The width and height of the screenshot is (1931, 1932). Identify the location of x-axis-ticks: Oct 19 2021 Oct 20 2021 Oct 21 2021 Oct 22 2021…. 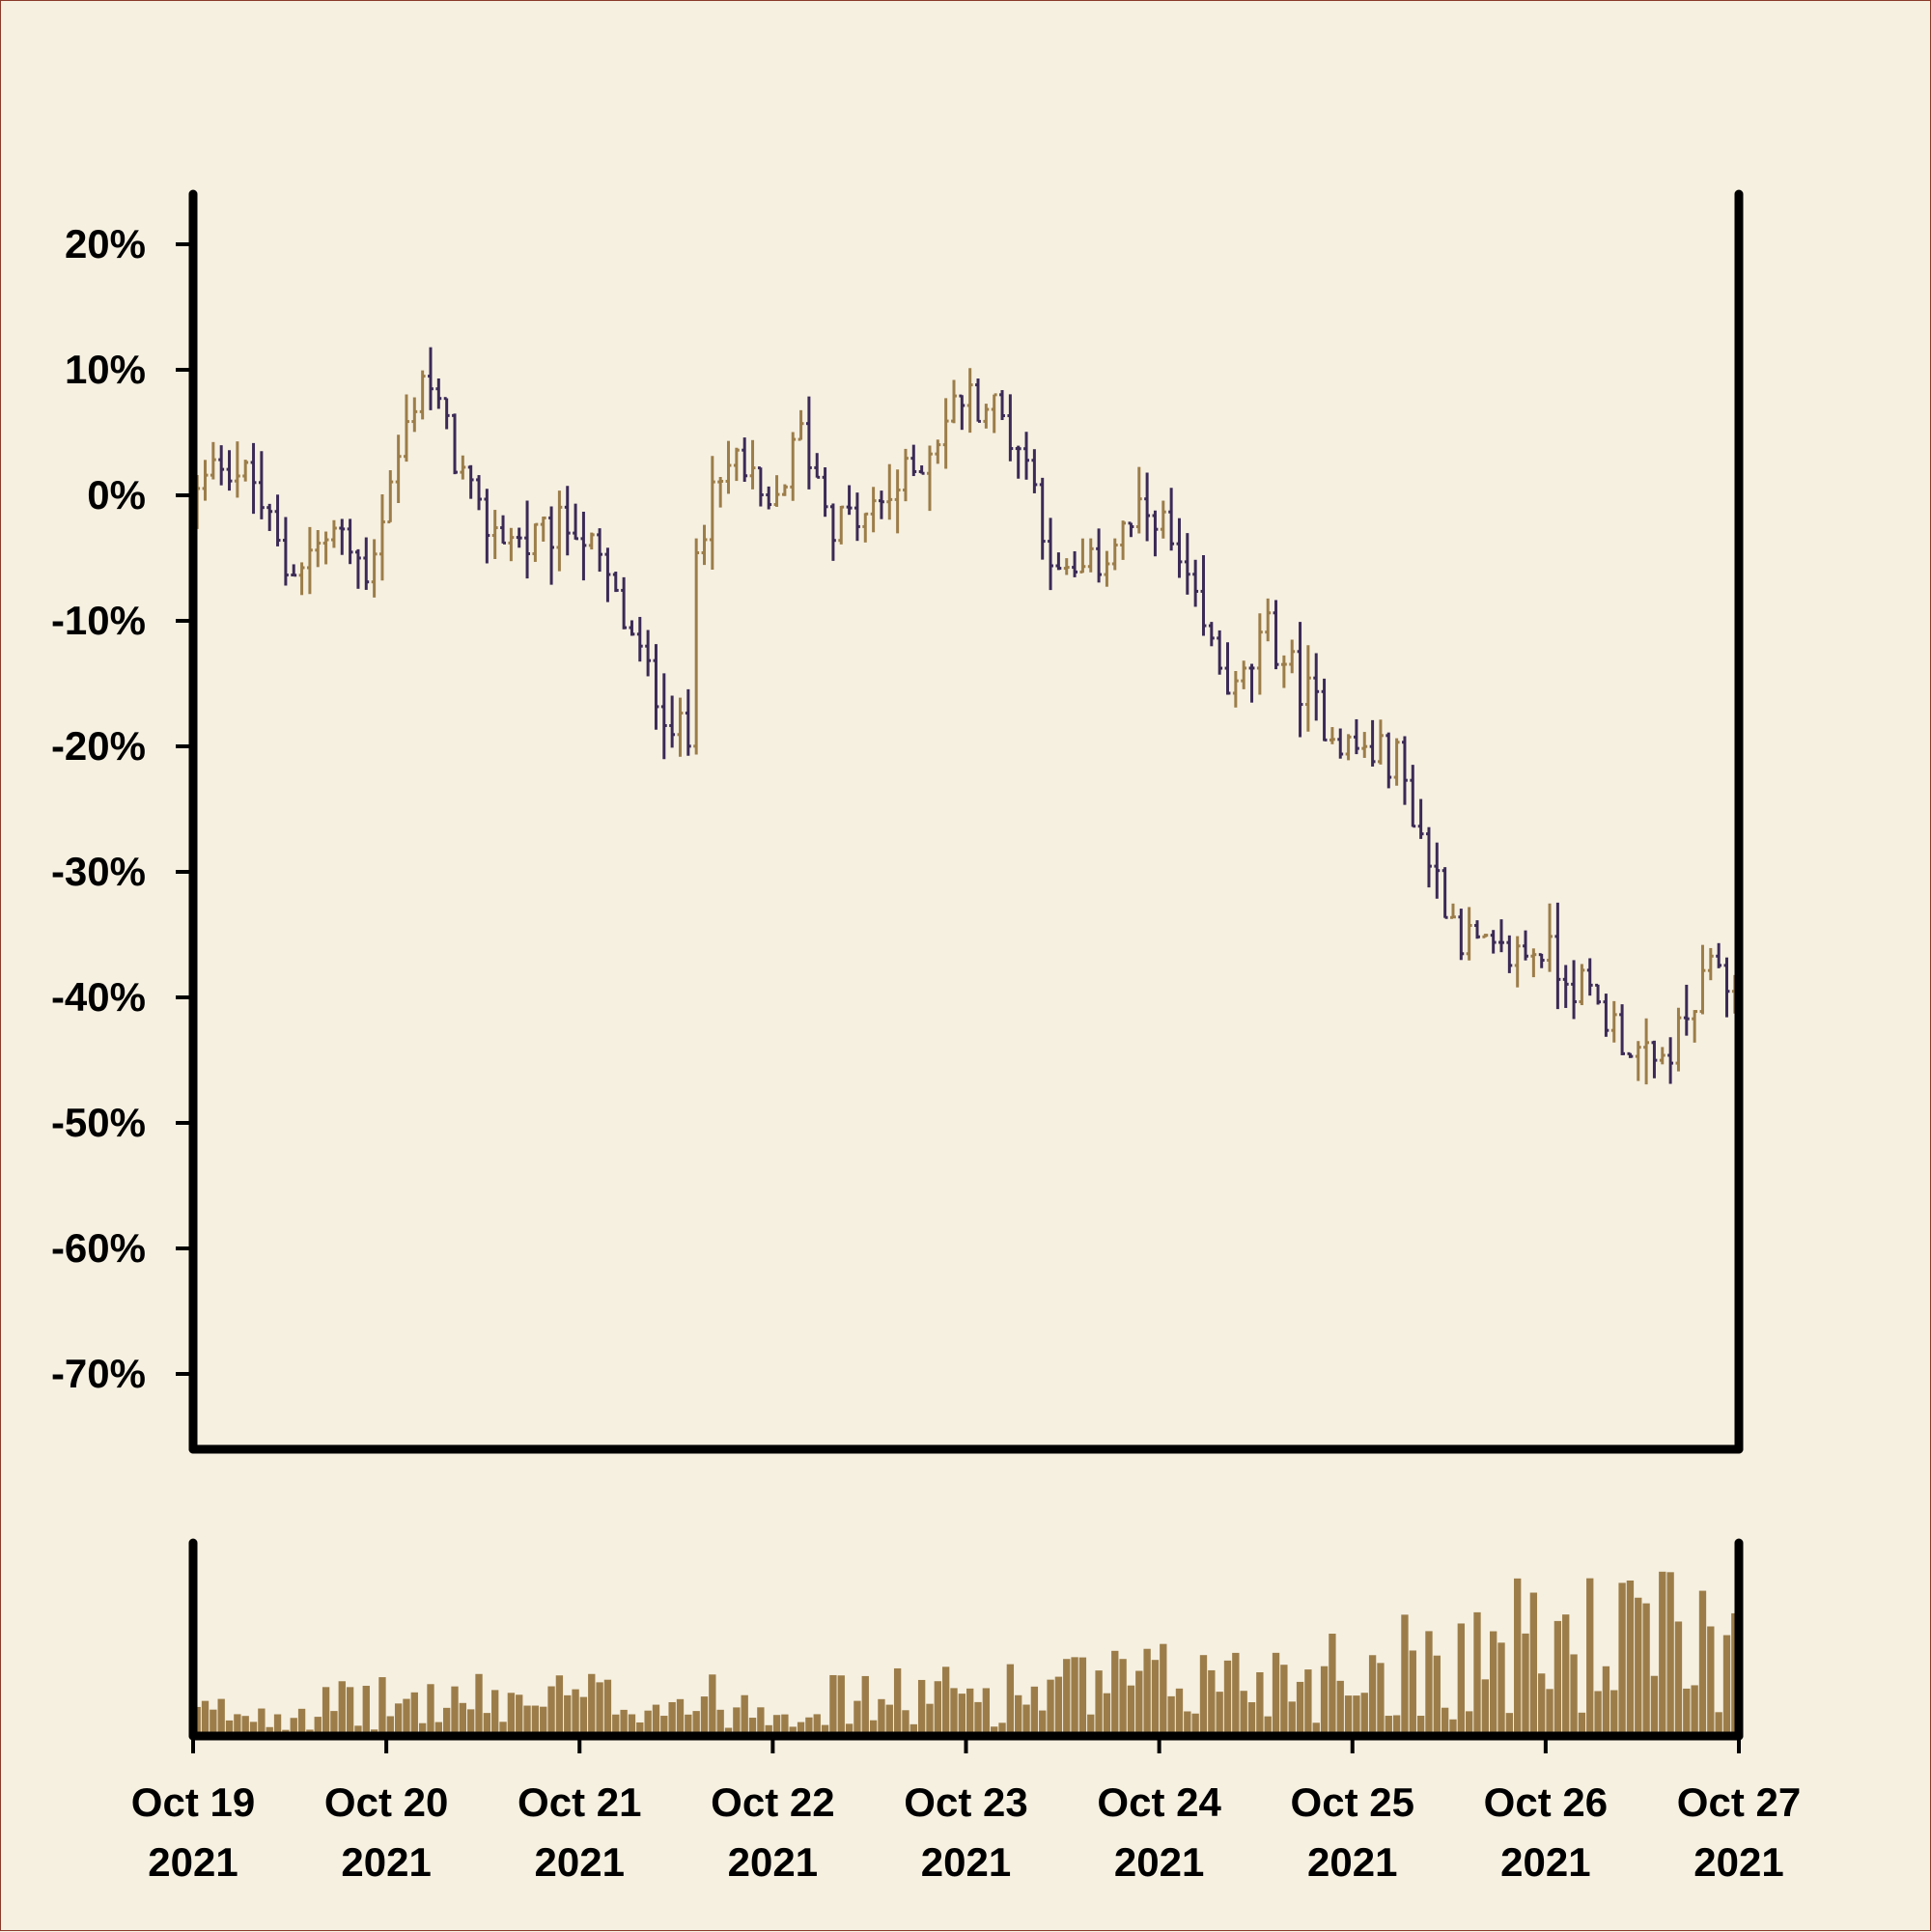
(966, 1811).